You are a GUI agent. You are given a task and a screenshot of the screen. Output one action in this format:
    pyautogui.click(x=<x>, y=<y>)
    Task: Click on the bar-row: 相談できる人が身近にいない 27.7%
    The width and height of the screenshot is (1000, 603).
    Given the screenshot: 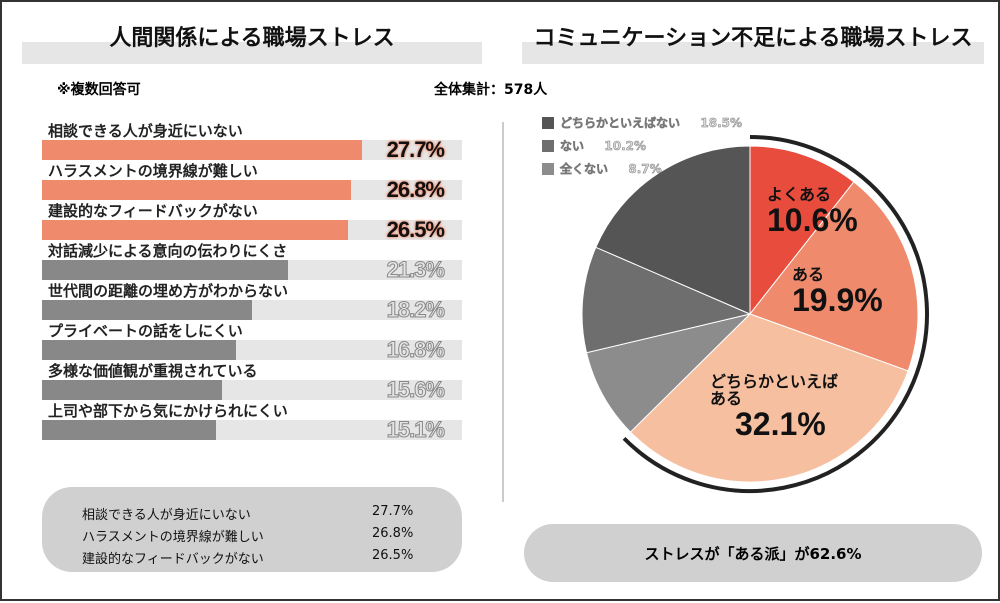 What is the action you would take?
    pyautogui.click(x=252, y=141)
    